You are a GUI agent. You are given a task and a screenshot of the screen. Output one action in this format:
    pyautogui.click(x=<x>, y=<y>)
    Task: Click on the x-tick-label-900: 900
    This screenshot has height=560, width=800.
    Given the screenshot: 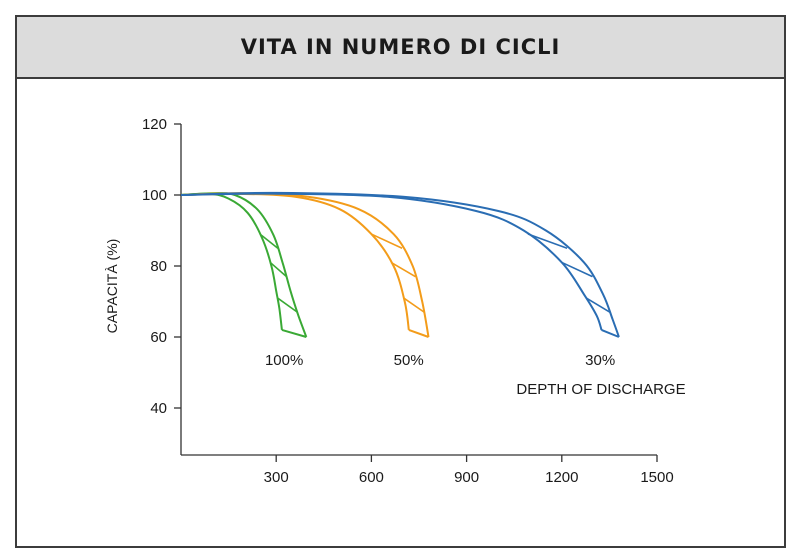 What is the action you would take?
    pyautogui.click(x=466, y=477)
    